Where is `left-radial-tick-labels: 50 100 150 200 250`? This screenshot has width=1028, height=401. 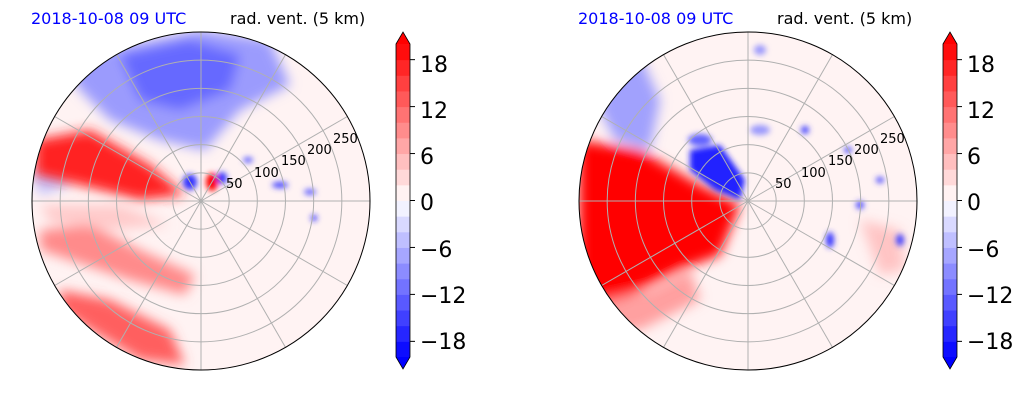 left-radial-tick-labels: 50 100 150 200 250 is located at coordinates (292, 162).